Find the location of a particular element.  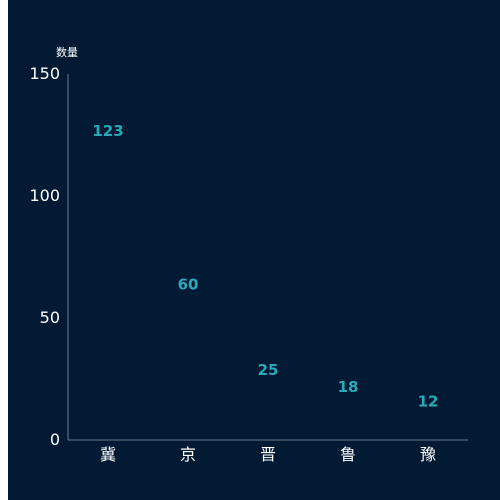

y-tick-label: 100 is located at coordinates (44, 195).